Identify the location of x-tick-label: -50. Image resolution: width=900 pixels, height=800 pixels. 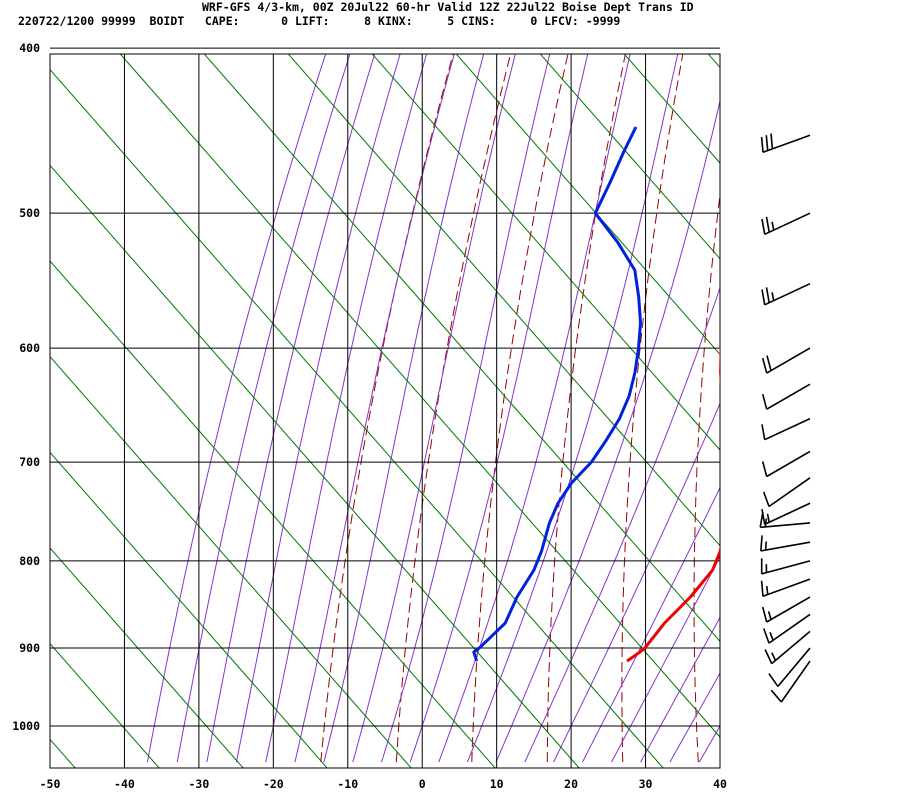
(50, 784).